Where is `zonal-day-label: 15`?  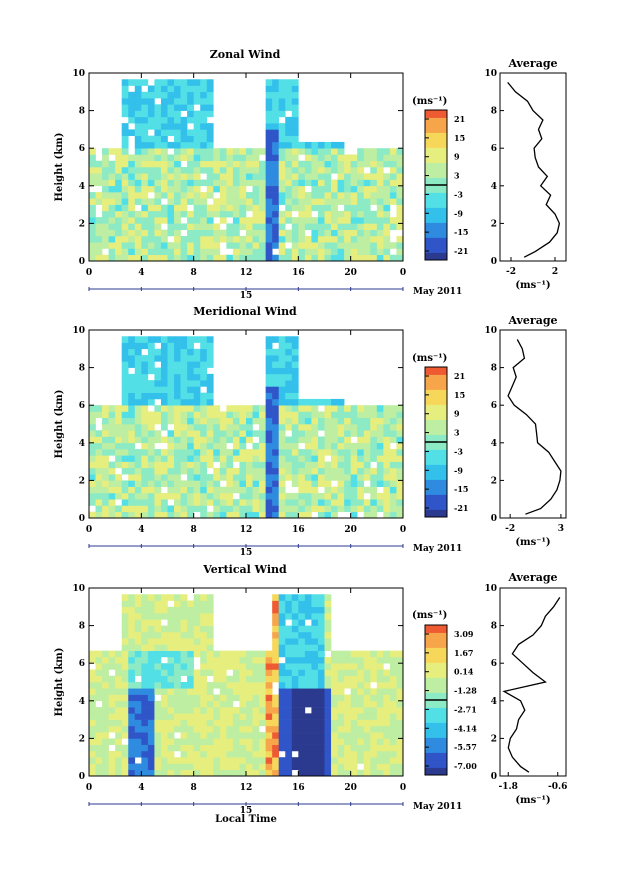
zonal-day-label: 15 is located at coordinates (246, 296).